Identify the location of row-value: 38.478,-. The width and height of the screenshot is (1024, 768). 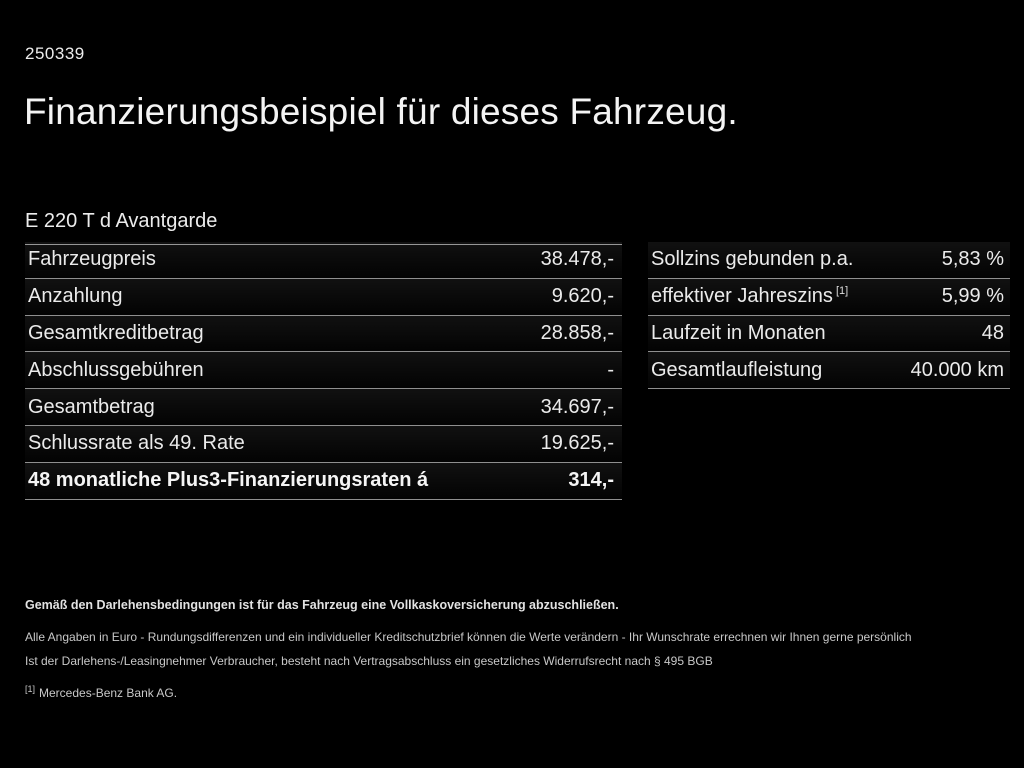
(577, 259).